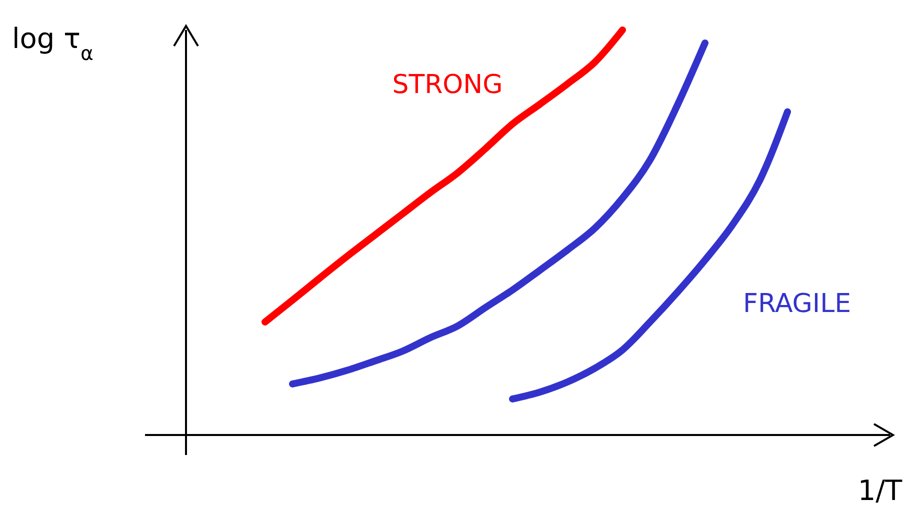 The image size is (919, 532). What do you see at coordinates (447, 85) in the screenshot?
I see `series-label: STRONG` at bounding box center [447, 85].